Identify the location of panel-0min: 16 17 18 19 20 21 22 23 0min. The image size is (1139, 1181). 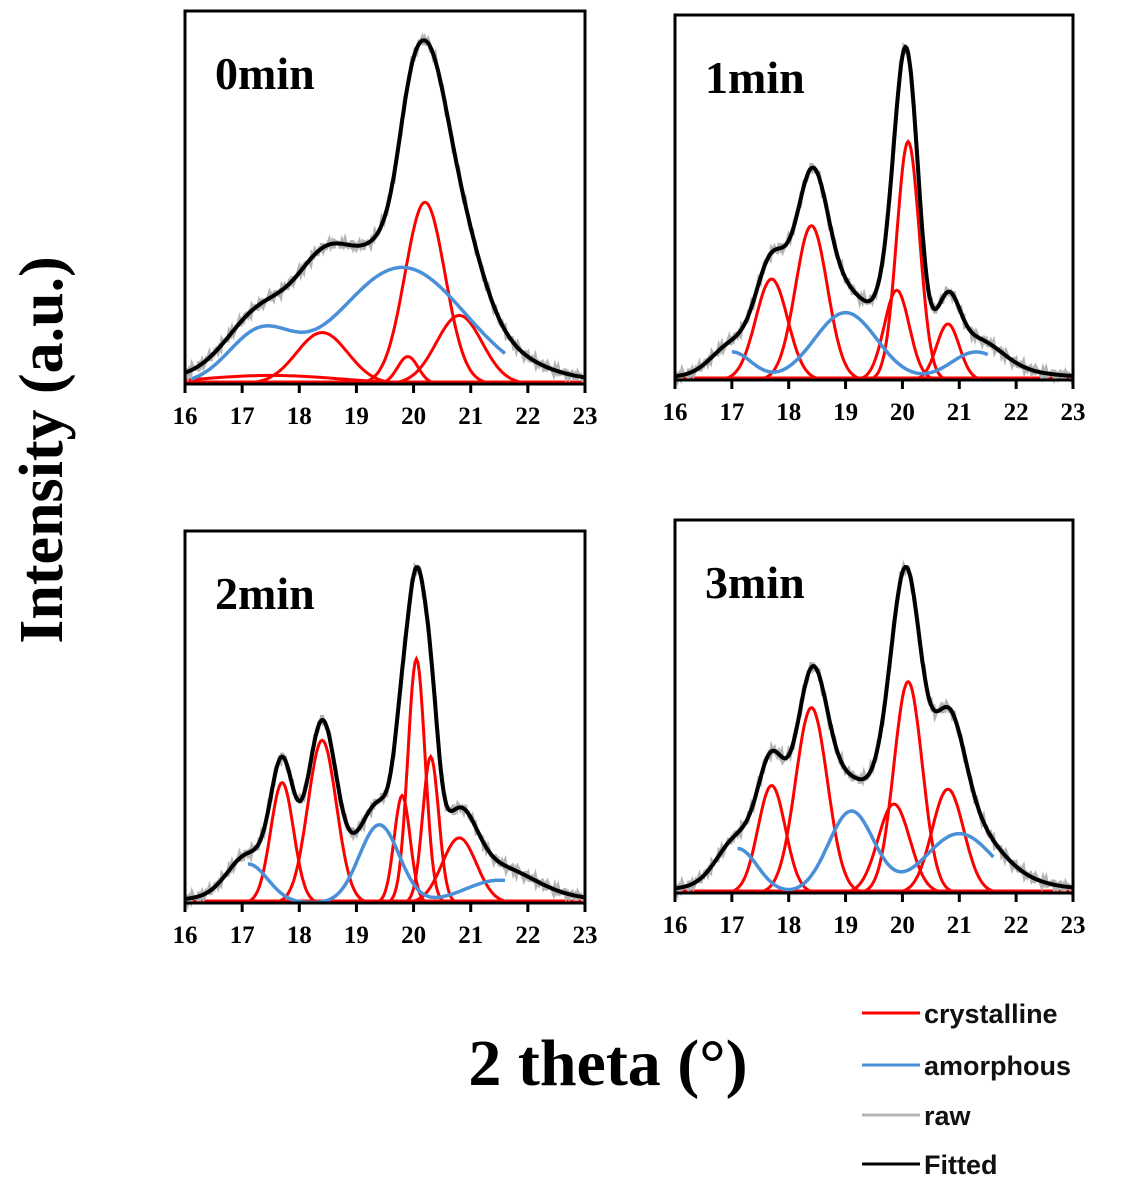
(385, 219).